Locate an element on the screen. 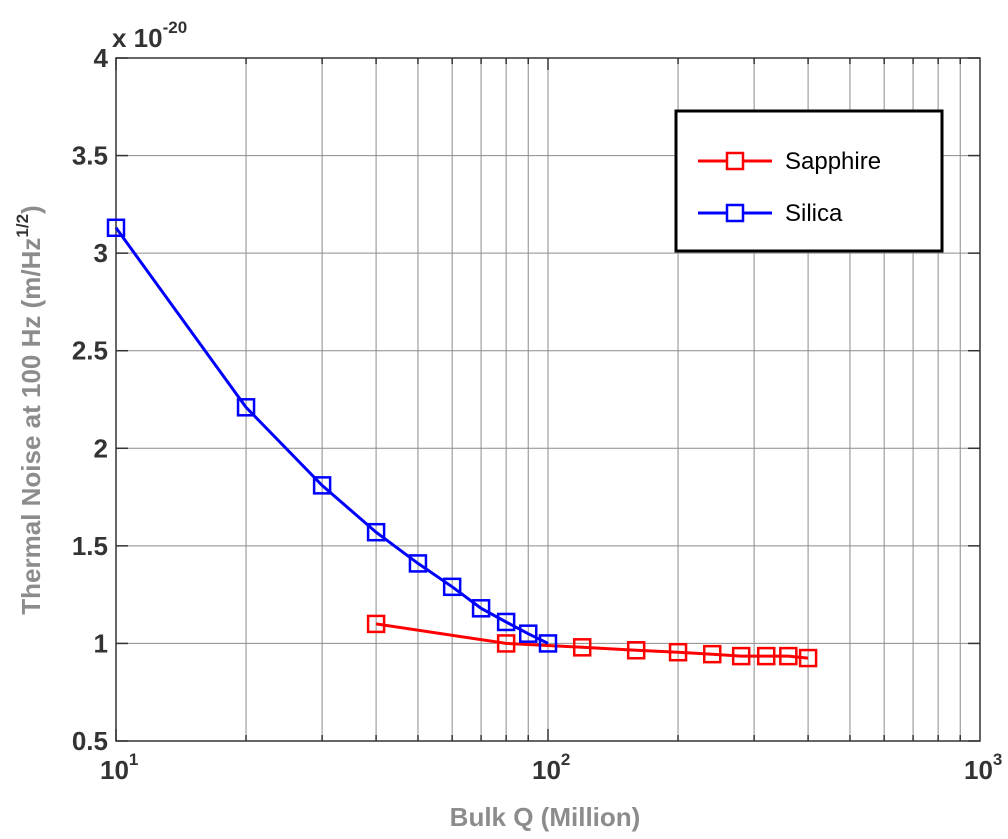 This screenshot has width=1008, height=839. legend: Sapphire Silica is located at coordinates (809, 181).